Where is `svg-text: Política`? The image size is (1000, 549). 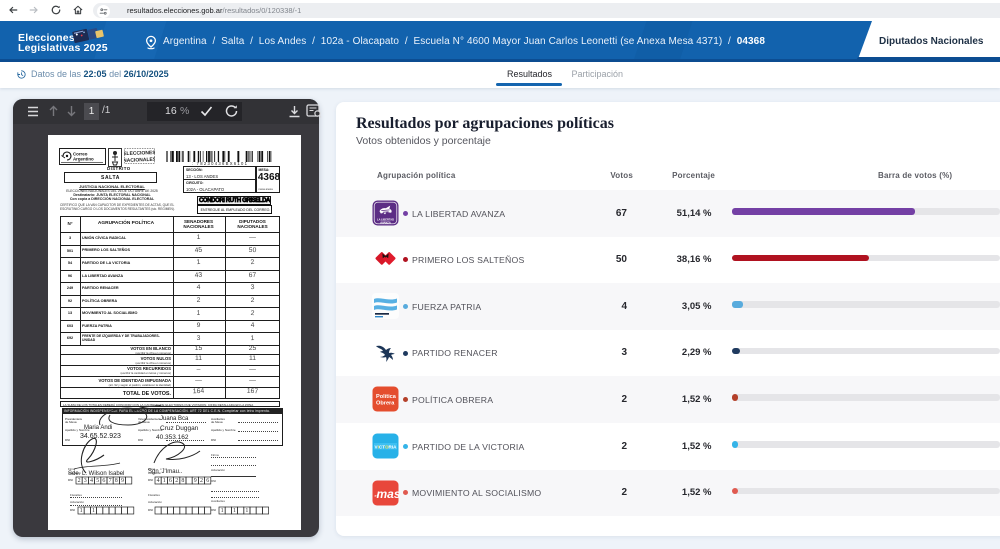 svg-text: Política is located at coordinates (386, 397).